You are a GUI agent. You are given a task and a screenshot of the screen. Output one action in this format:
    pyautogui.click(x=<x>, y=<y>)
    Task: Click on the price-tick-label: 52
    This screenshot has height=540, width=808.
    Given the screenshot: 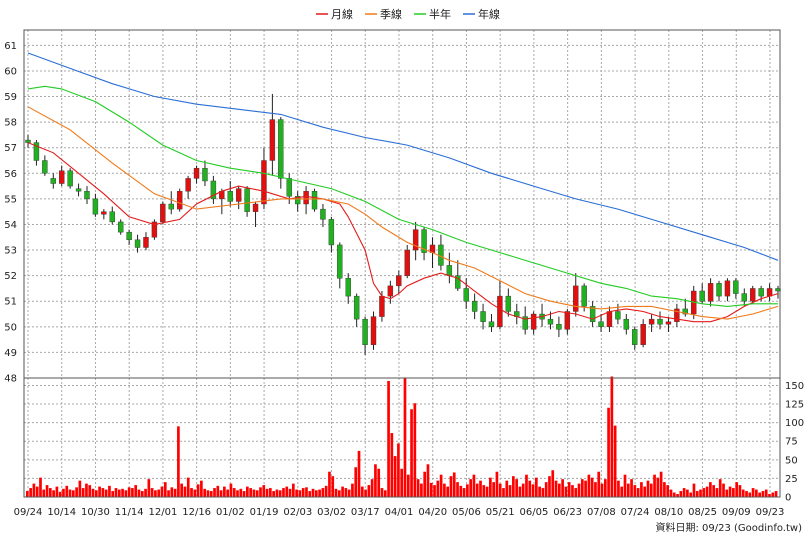 What is the action you would take?
    pyautogui.click(x=10, y=276)
    